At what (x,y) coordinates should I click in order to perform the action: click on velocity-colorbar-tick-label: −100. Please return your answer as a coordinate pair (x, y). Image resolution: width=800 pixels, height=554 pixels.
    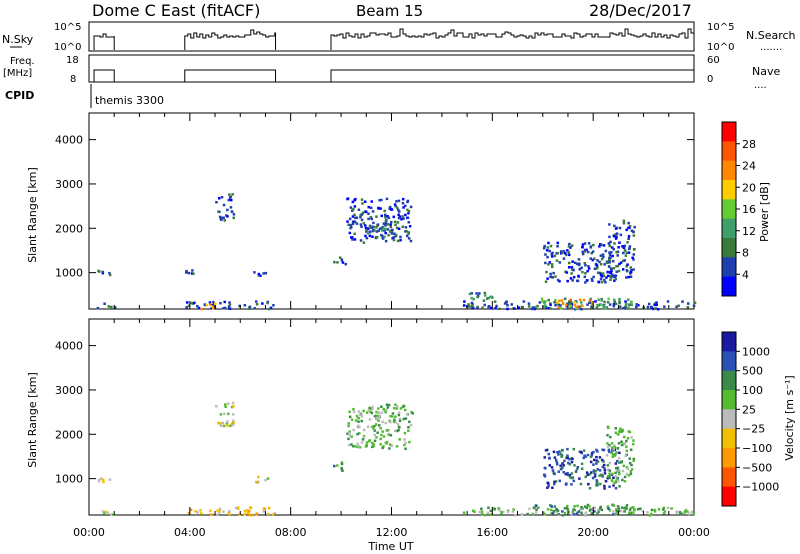
    Looking at the image, I should click on (757, 448).